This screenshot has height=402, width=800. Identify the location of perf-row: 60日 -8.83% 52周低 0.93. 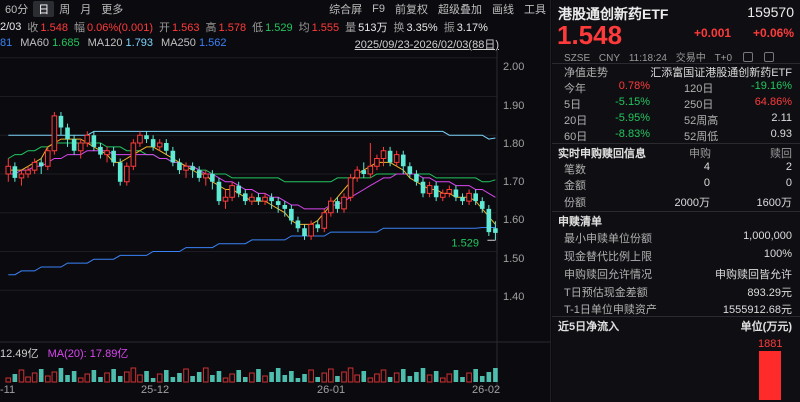
(676, 135).